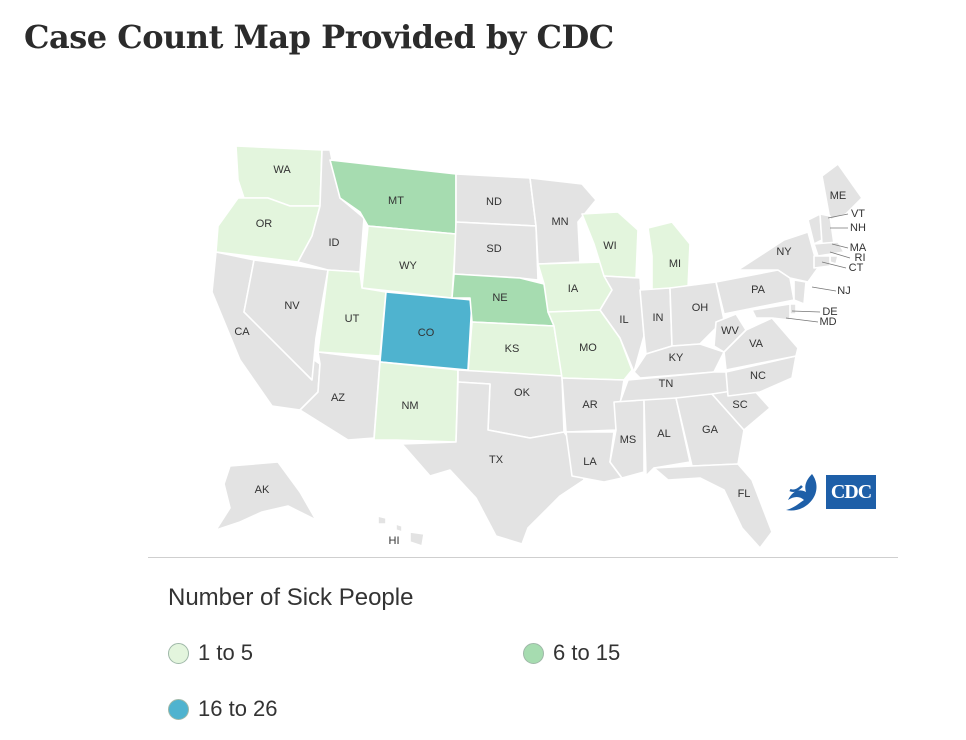 The width and height of the screenshot is (966, 740). Describe the element at coordinates (334, 243) in the screenshot. I see `state-label-id: ID` at that location.